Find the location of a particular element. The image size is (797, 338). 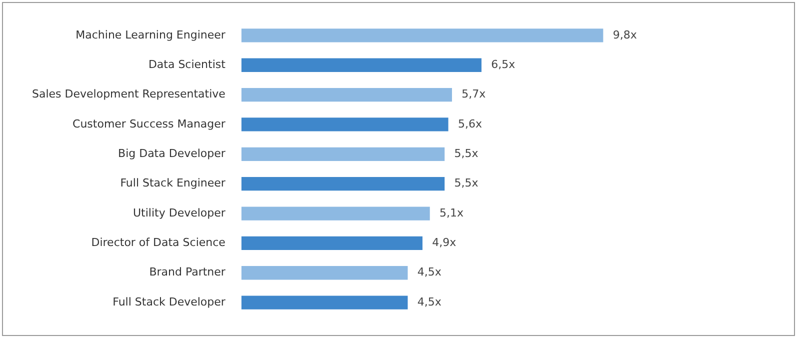

y-tick-label: Director of Data Science is located at coordinates (158, 243).